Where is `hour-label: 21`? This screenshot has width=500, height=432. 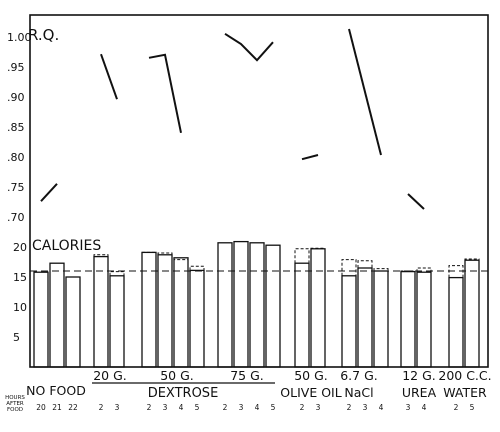
hour-label: 21 is located at coordinates (57, 407).